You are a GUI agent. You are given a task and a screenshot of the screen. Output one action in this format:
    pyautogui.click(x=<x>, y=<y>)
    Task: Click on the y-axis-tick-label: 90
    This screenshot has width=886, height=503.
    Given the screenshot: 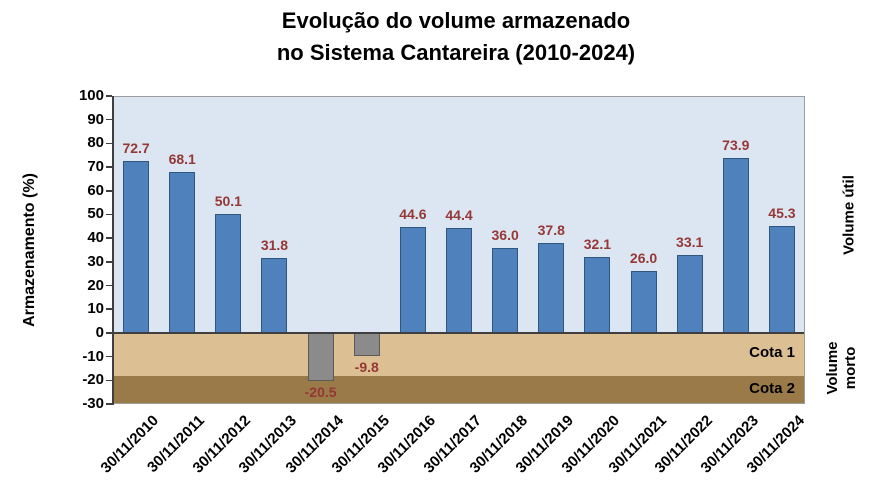 What is the action you would take?
    pyautogui.click(x=95, y=119)
    